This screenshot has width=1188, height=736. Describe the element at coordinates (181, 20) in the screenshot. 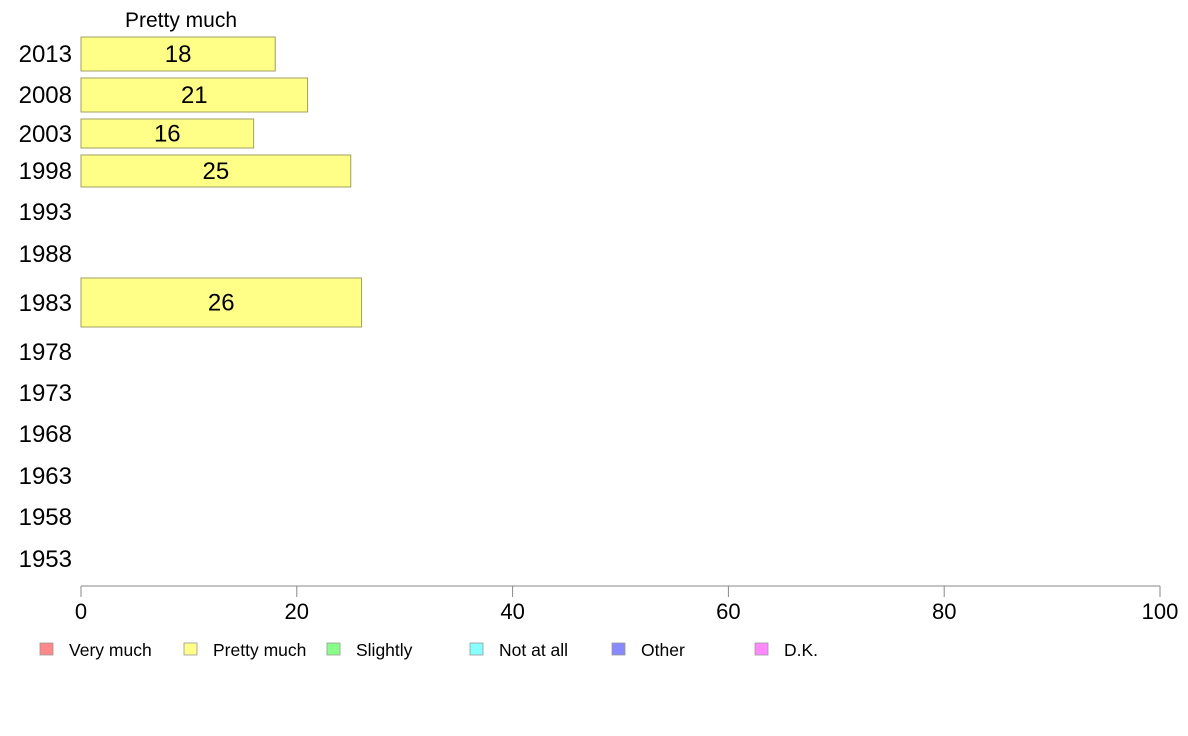

I see `series-title: Pretty much` at that location.